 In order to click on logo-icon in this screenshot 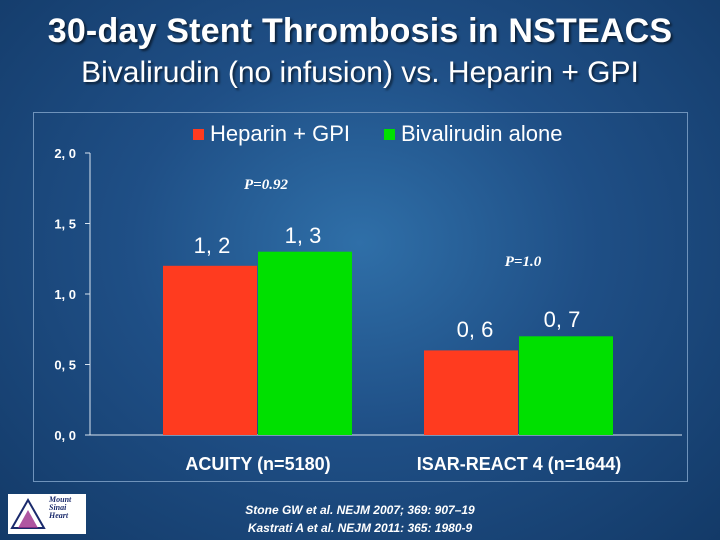, I will do `click(28, 513)`.